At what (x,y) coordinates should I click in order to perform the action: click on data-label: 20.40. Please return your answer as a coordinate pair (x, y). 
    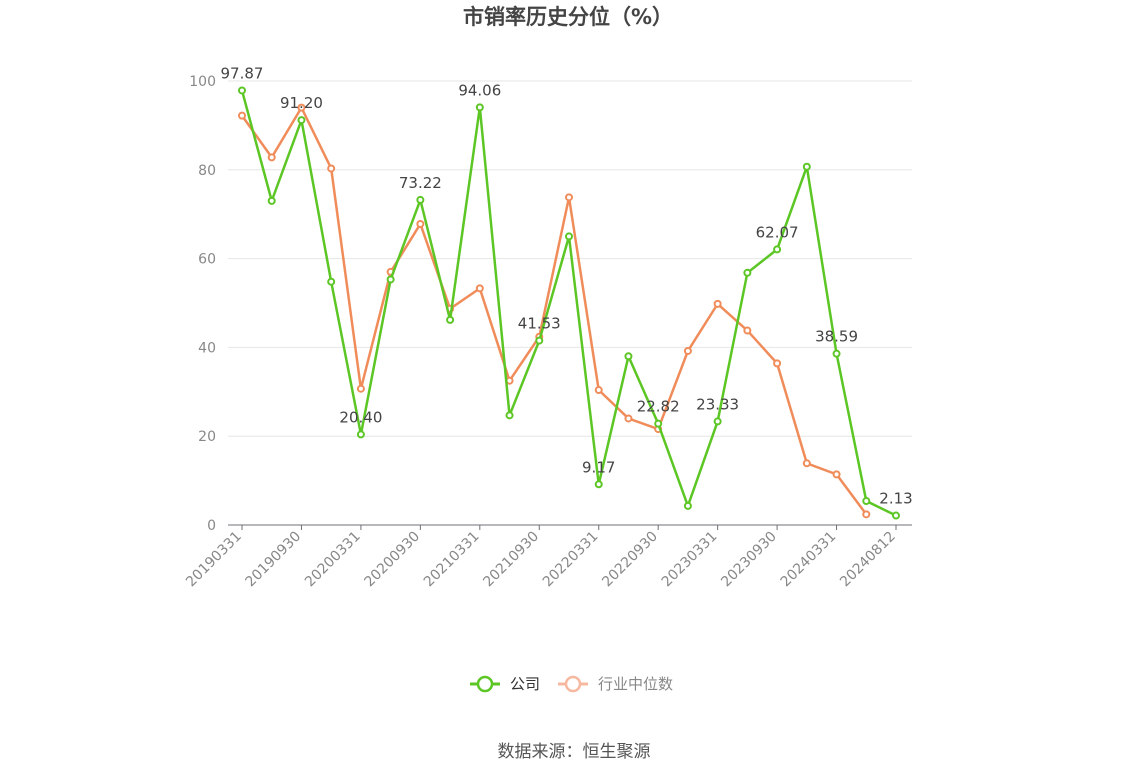
    Looking at the image, I should click on (360, 417).